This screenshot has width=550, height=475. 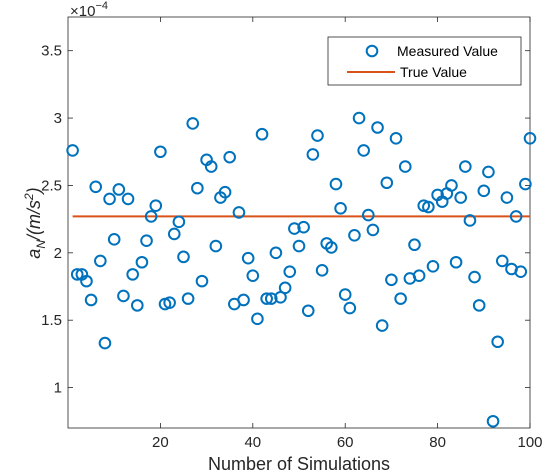 What do you see at coordinates (58, 253) in the screenshot?
I see `y-tick-label: 2` at bounding box center [58, 253].